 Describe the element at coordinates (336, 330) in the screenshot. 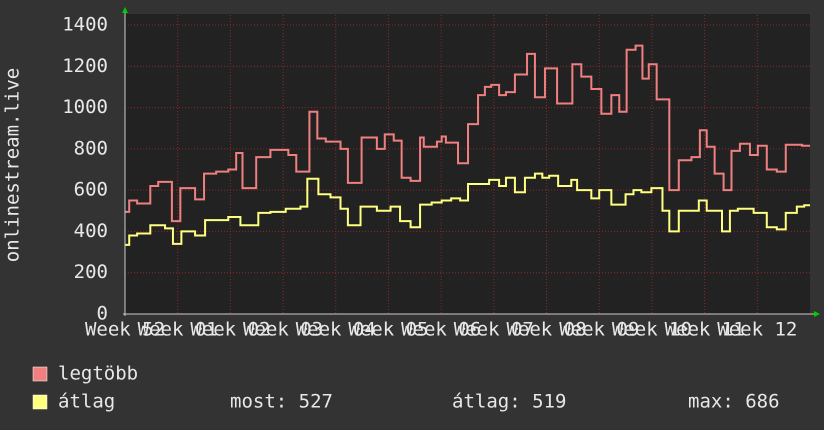

I see `x-tick-label: Week 04` at that location.